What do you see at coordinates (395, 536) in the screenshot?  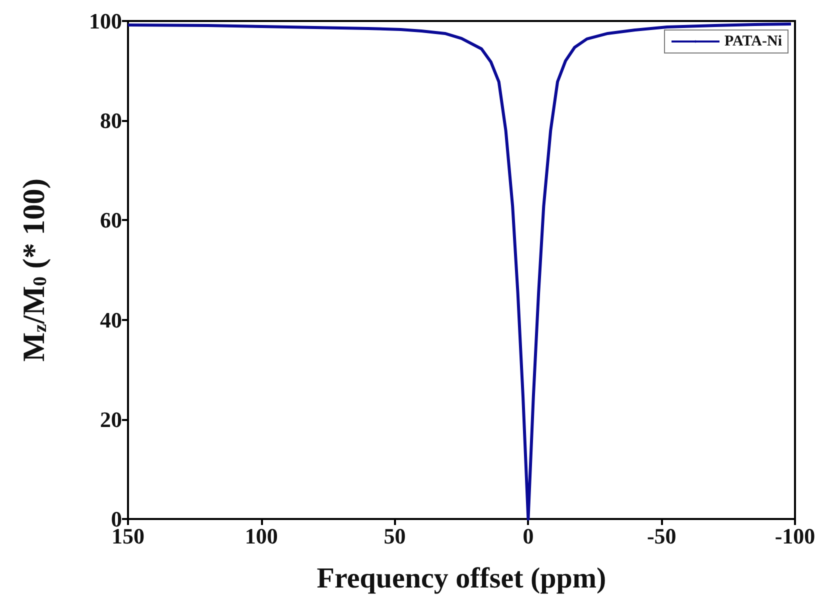 I see `x-tick-label: 50` at bounding box center [395, 536].